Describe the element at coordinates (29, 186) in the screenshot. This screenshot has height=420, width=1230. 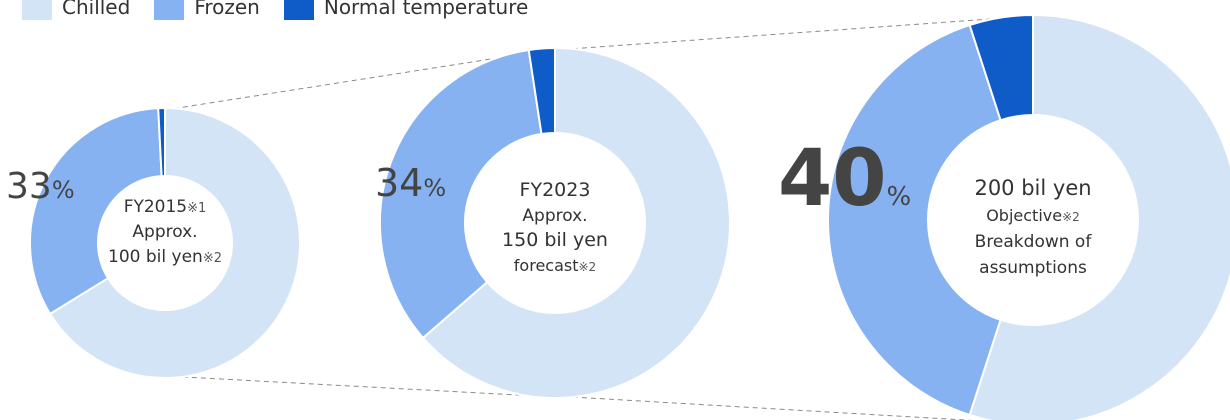
I see `highlight-percent-value: 33` at that location.